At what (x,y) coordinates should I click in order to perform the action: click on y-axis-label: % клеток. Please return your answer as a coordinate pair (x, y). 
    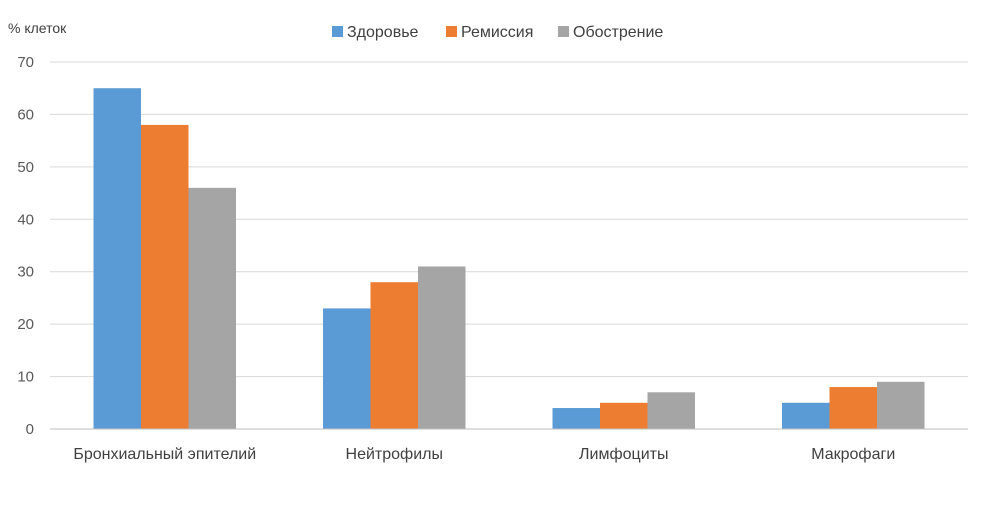
    Looking at the image, I should click on (37, 28).